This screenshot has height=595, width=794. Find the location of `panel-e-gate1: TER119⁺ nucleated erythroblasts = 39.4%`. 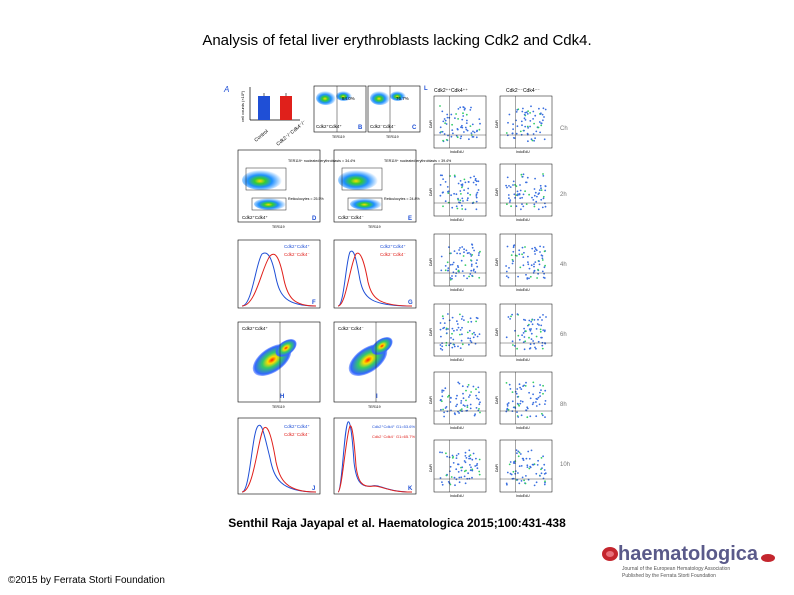

panel-e-gate1: TER119⁺ nucleated erythroblasts = 39.4% is located at coordinates (418, 161).